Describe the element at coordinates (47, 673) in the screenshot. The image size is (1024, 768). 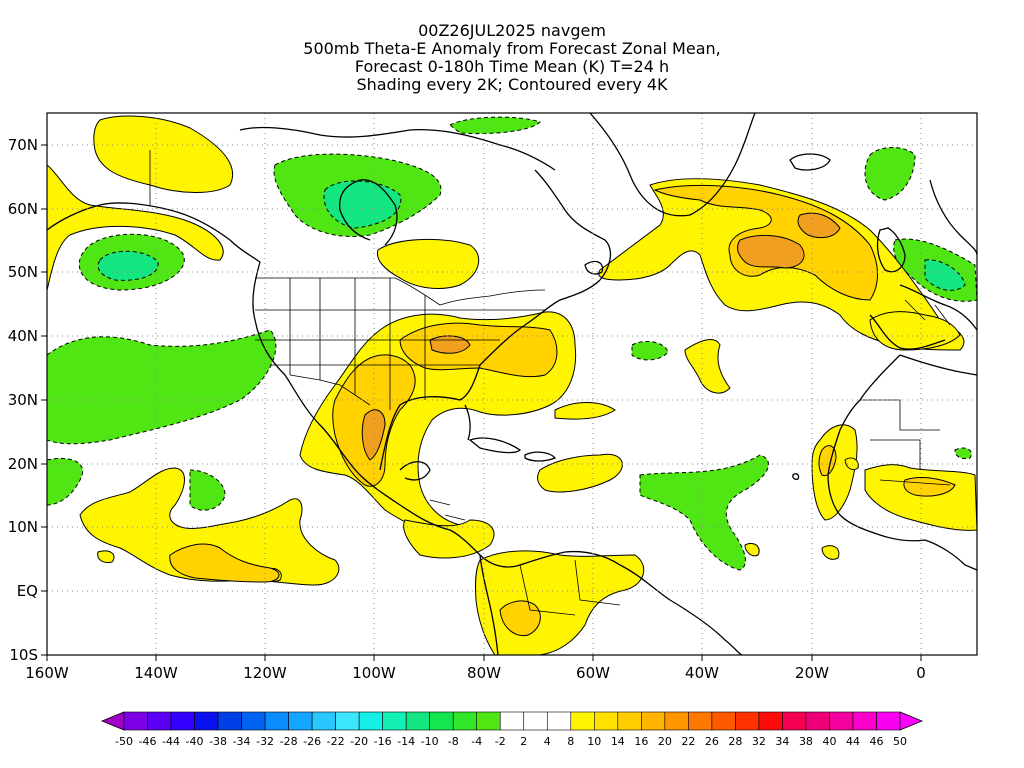
I see `lon-label-160w: 160W` at that location.